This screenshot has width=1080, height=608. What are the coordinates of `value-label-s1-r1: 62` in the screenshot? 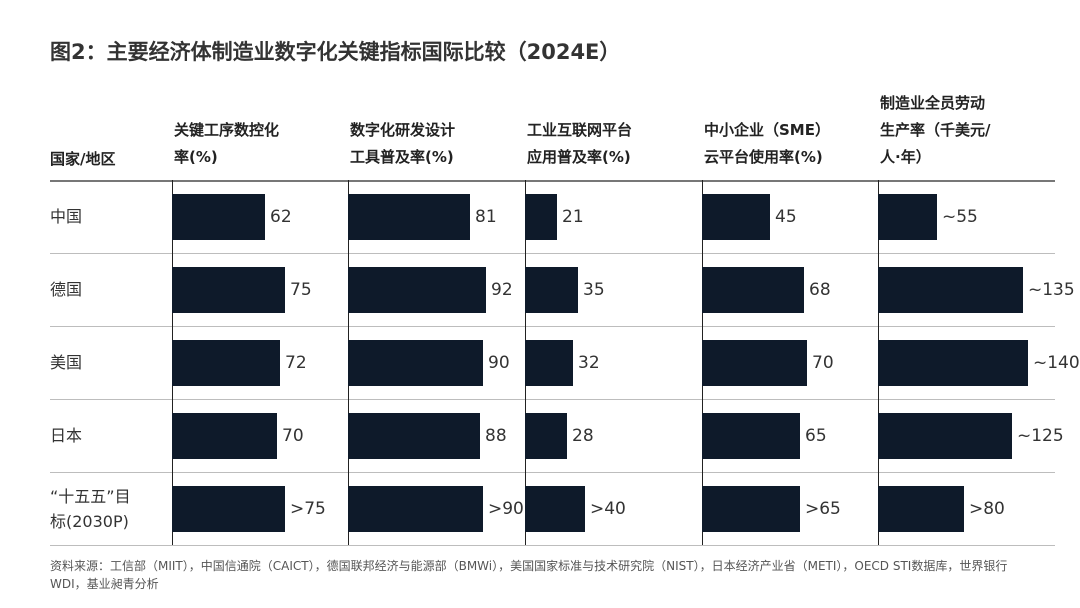 It's located at (281, 216).